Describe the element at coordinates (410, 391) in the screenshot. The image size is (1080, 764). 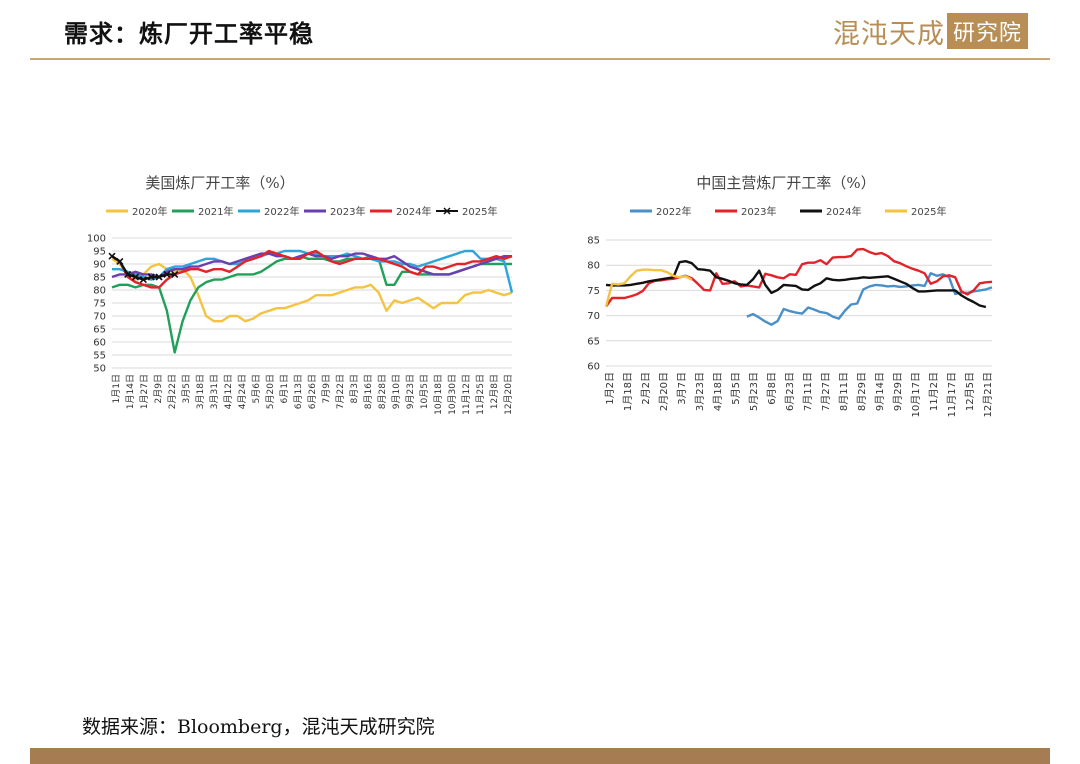
I see `x-tick-label: 9月23日` at that location.